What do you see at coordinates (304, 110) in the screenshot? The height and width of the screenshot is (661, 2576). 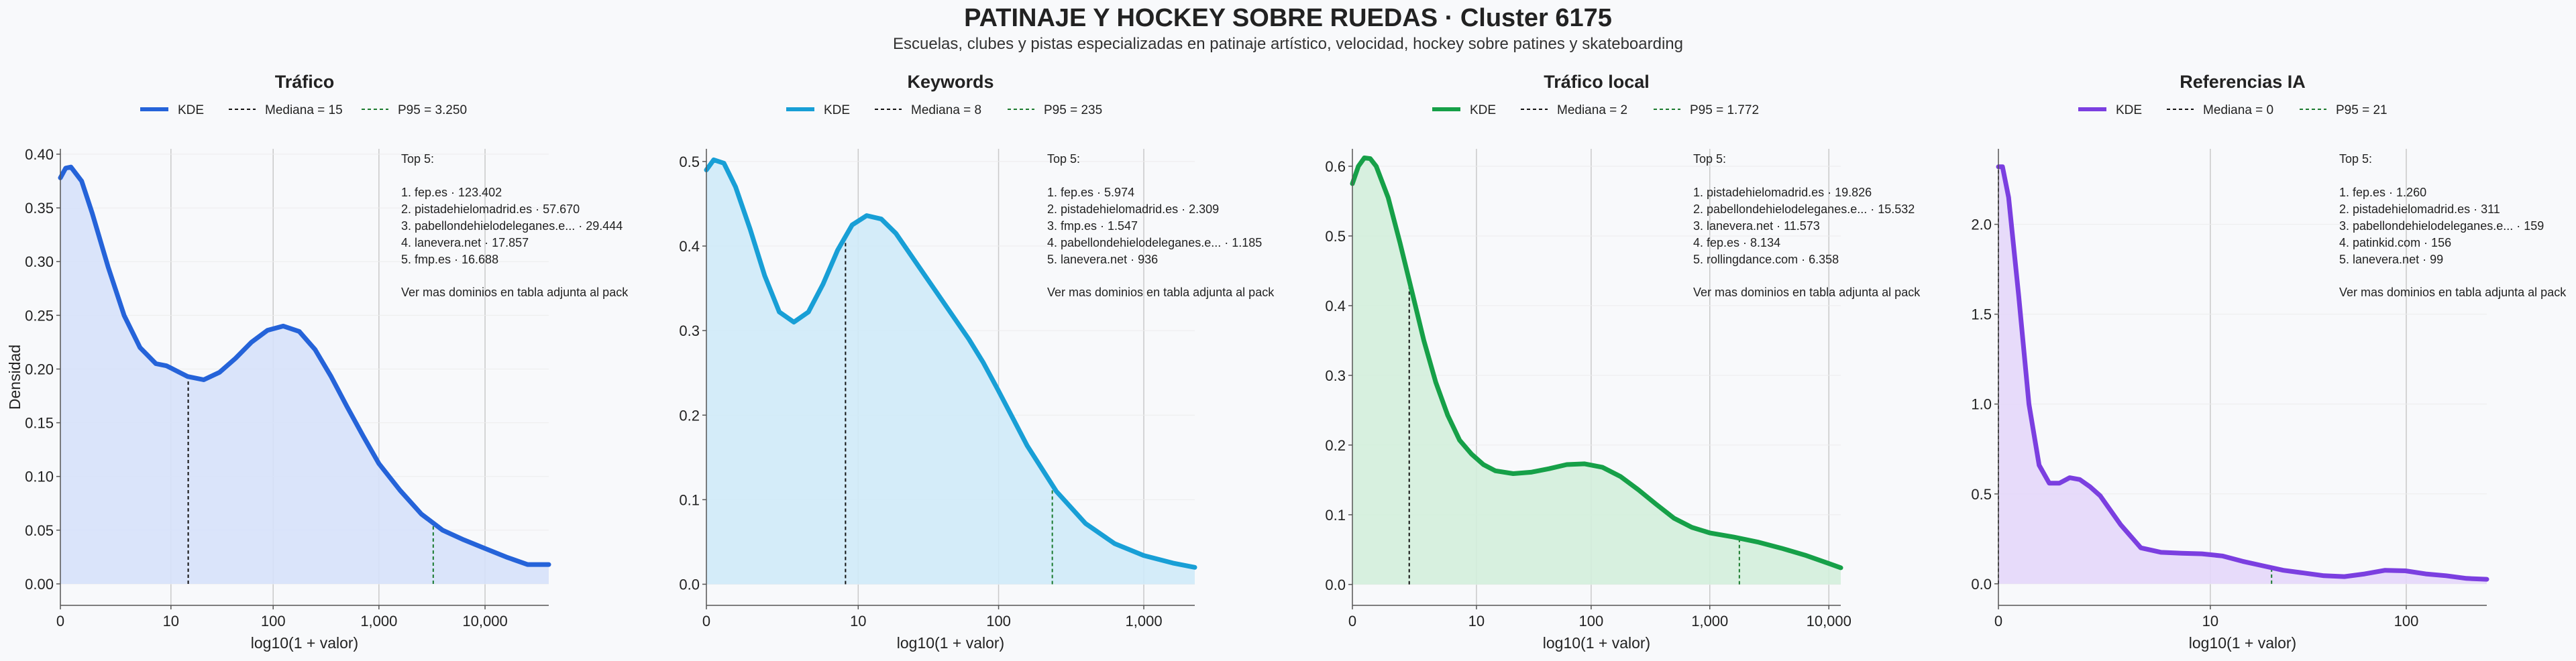 I see `legend-median-label: Mediana = 15` at bounding box center [304, 110].